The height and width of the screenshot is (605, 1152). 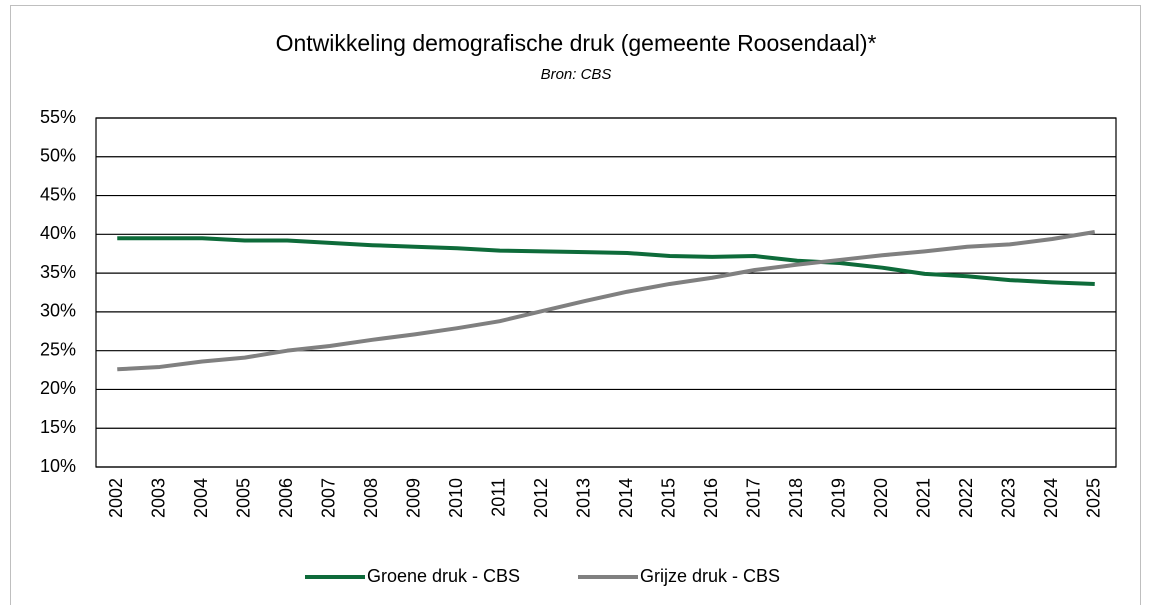 I want to click on y-tick-label: 25%, so click(x=58, y=349).